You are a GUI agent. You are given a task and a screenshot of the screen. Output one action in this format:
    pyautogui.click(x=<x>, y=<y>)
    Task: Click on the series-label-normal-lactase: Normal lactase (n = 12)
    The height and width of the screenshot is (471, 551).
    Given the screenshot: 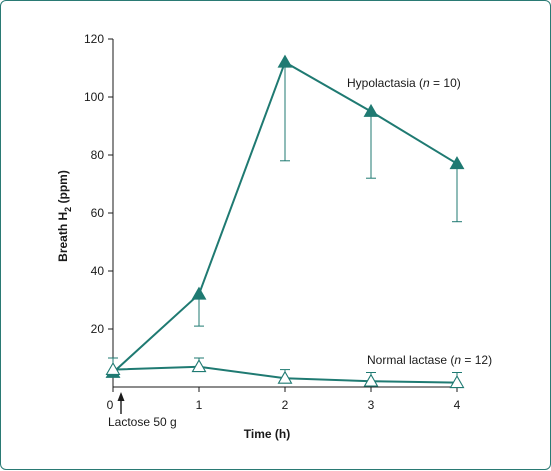 What is the action you would take?
    pyautogui.click(x=429, y=360)
    